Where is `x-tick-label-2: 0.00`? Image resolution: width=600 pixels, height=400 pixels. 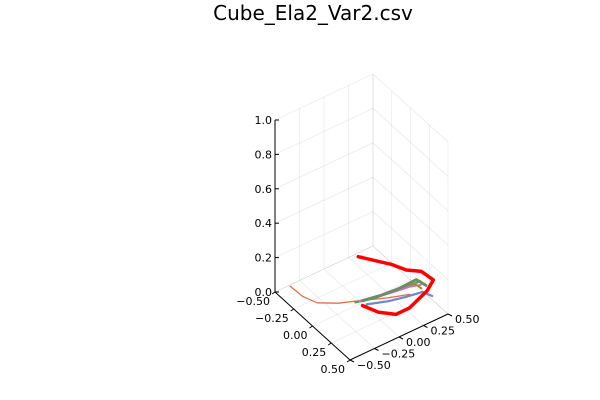
x-tick-label-2: 0.00 is located at coordinates (295, 335).